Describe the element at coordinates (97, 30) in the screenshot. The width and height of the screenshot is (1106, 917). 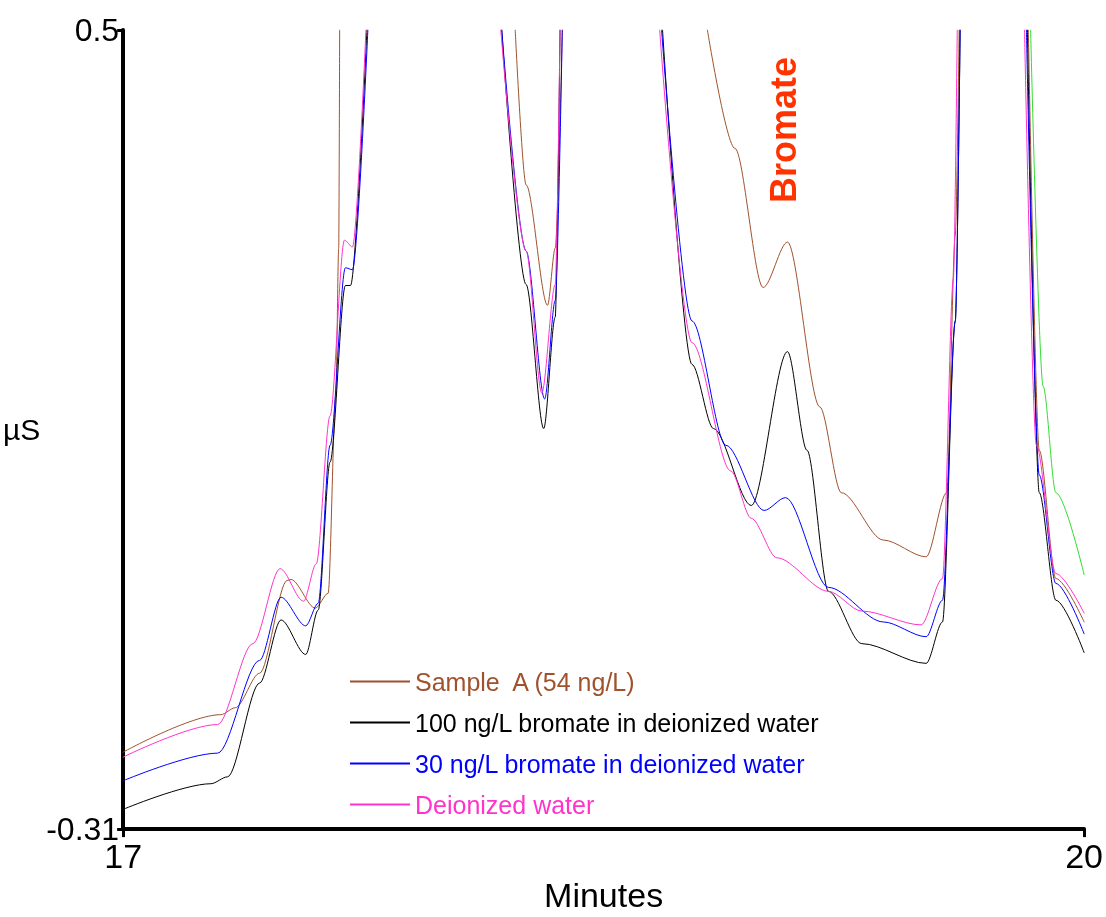
I see `y-tick-label: 0.5` at that location.